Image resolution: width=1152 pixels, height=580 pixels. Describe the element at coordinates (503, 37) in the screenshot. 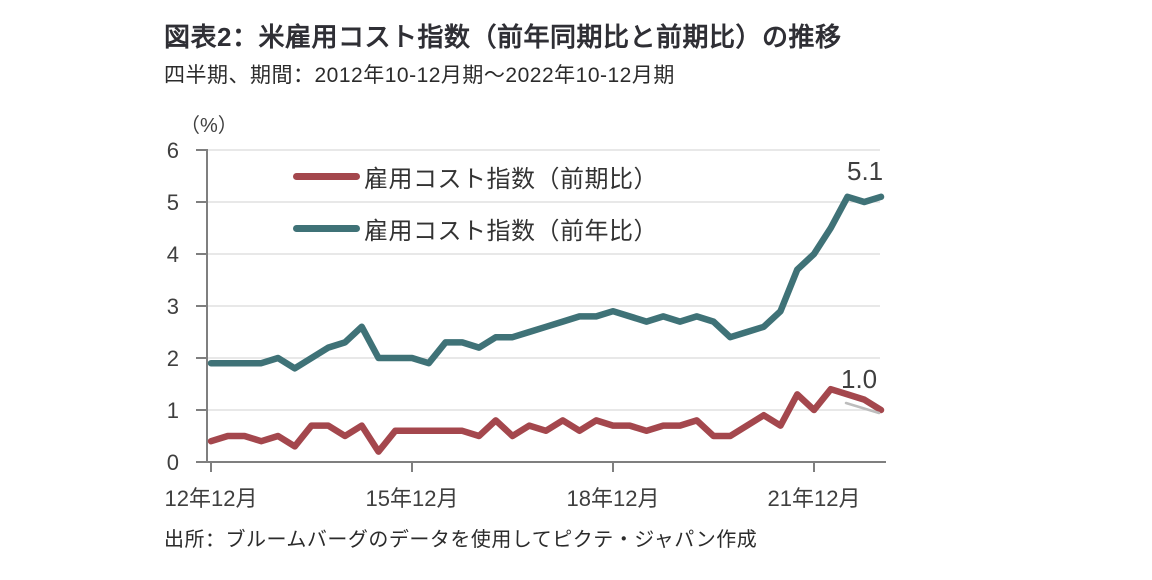

I see `chart-title: 図表2：米雇用コスト指数（前年同期比と前期比）の推移` at that location.